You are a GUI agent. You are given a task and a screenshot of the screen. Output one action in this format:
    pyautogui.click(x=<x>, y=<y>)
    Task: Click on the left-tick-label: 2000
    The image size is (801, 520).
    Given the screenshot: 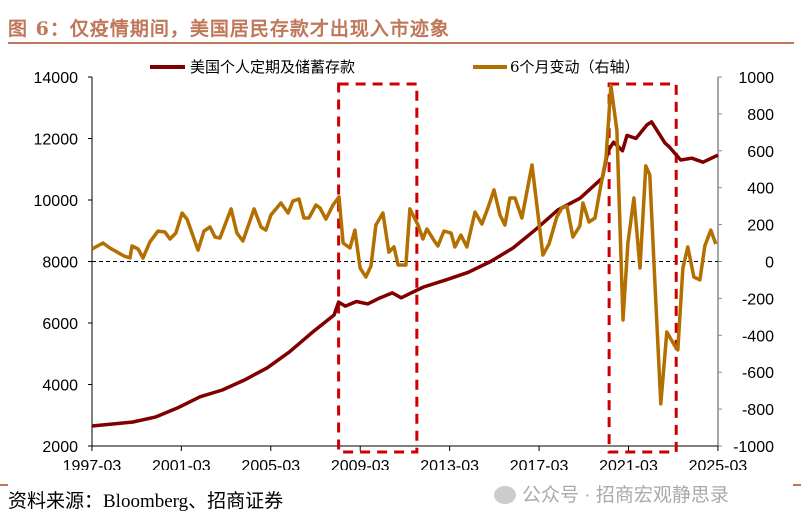 What is the action you would take?
    pyautogui.click(x=60, y=447)
    